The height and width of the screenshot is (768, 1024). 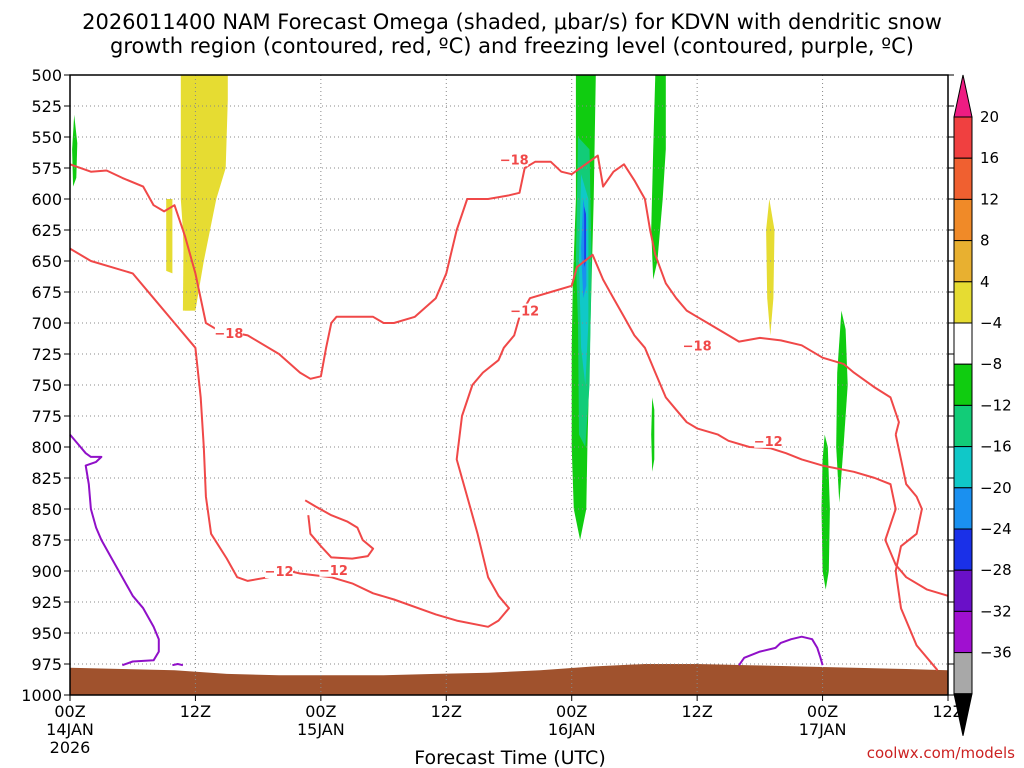 I want to click on omega-region-green-t54, so click(x=658, y=177).